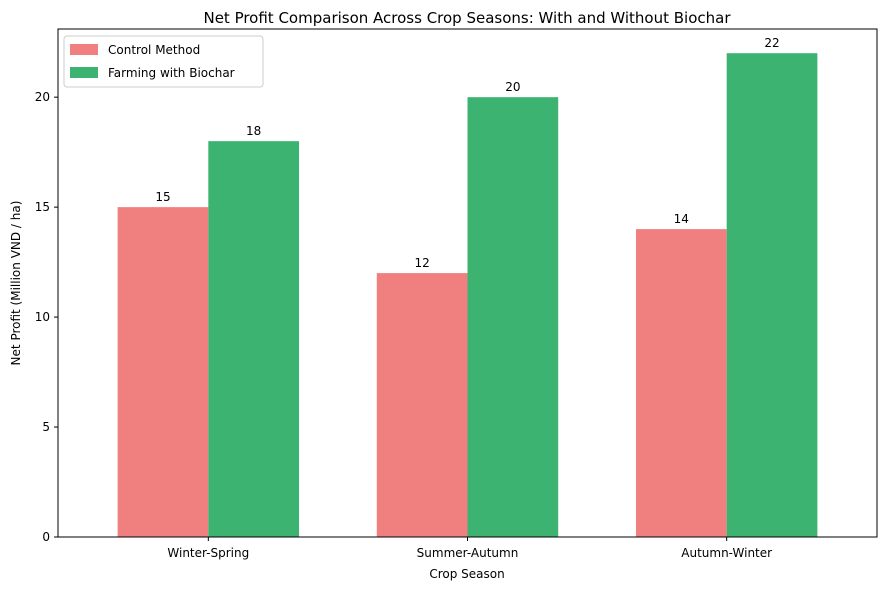 Image resolution: width=890 pixels, height=590 pixels. What do you see at coordinates (46, 427) in the screenshot?
I see `y-tick-label: 5` at bounding box center [46, 427].